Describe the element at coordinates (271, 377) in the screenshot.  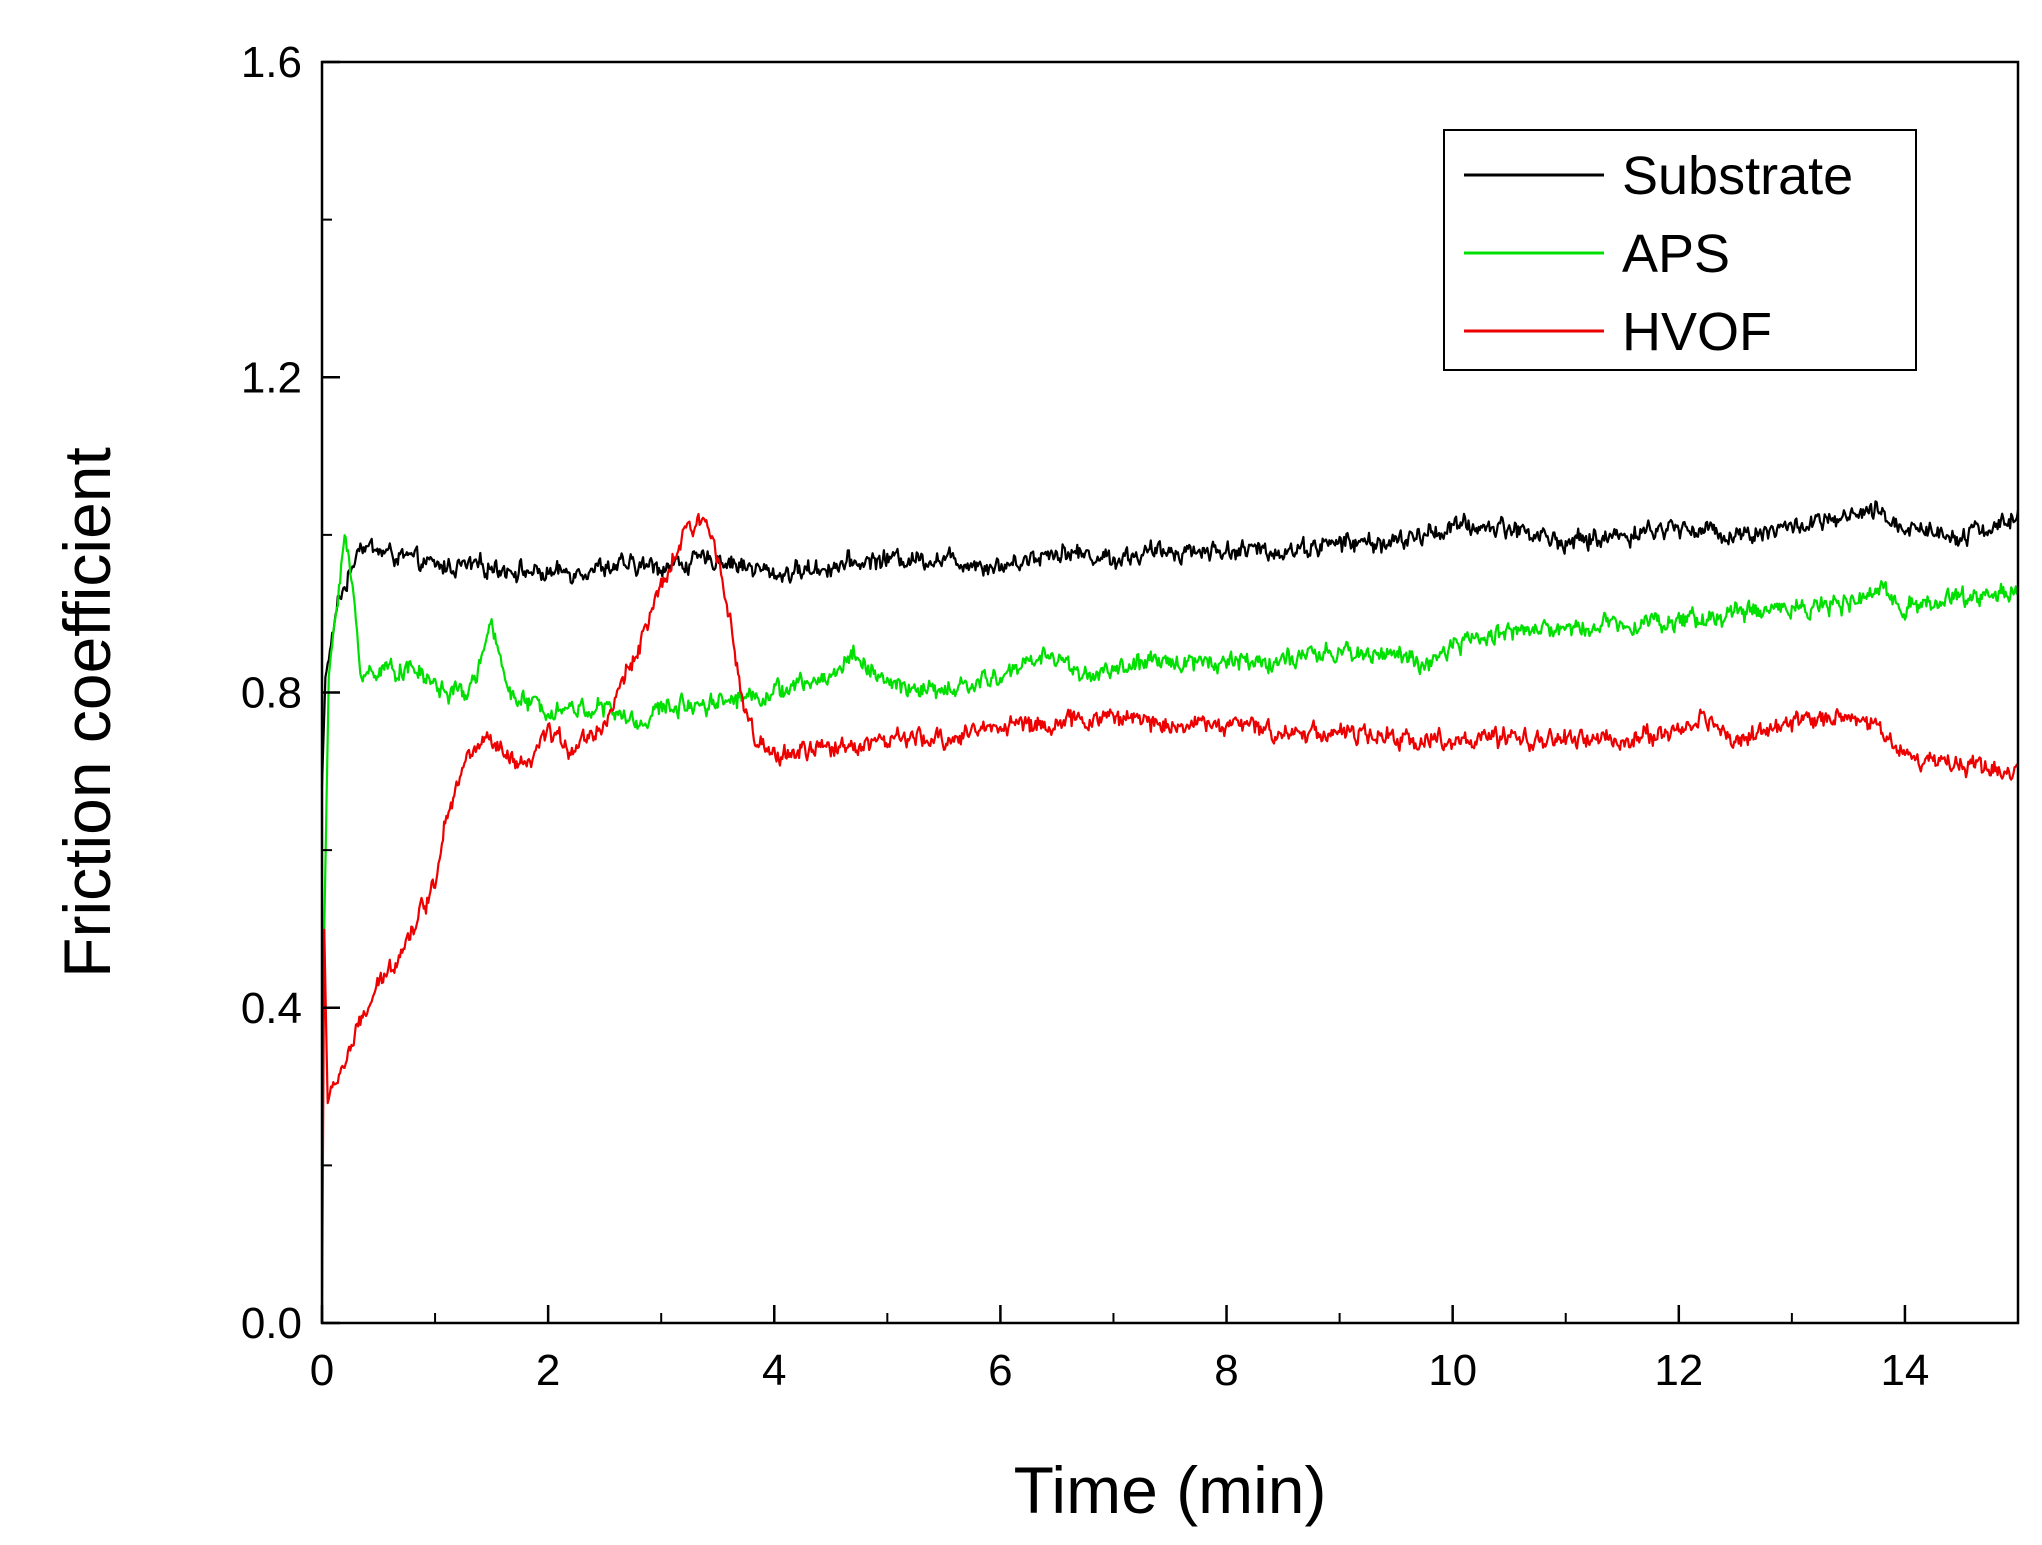
I see `y-tick-label: 1.2` at that location.